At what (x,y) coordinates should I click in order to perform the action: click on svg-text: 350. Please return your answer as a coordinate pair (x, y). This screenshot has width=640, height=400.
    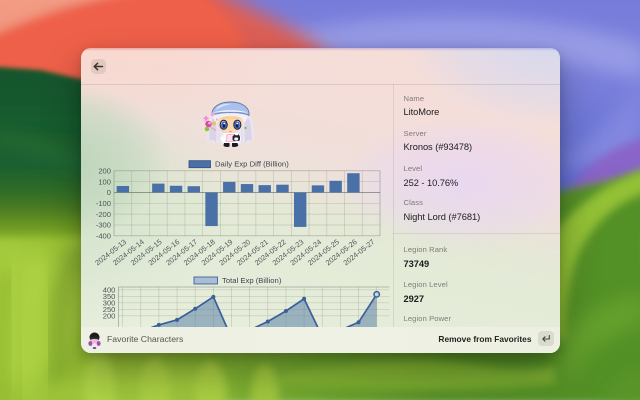
    Looking at the image, I should click on (109, 295).